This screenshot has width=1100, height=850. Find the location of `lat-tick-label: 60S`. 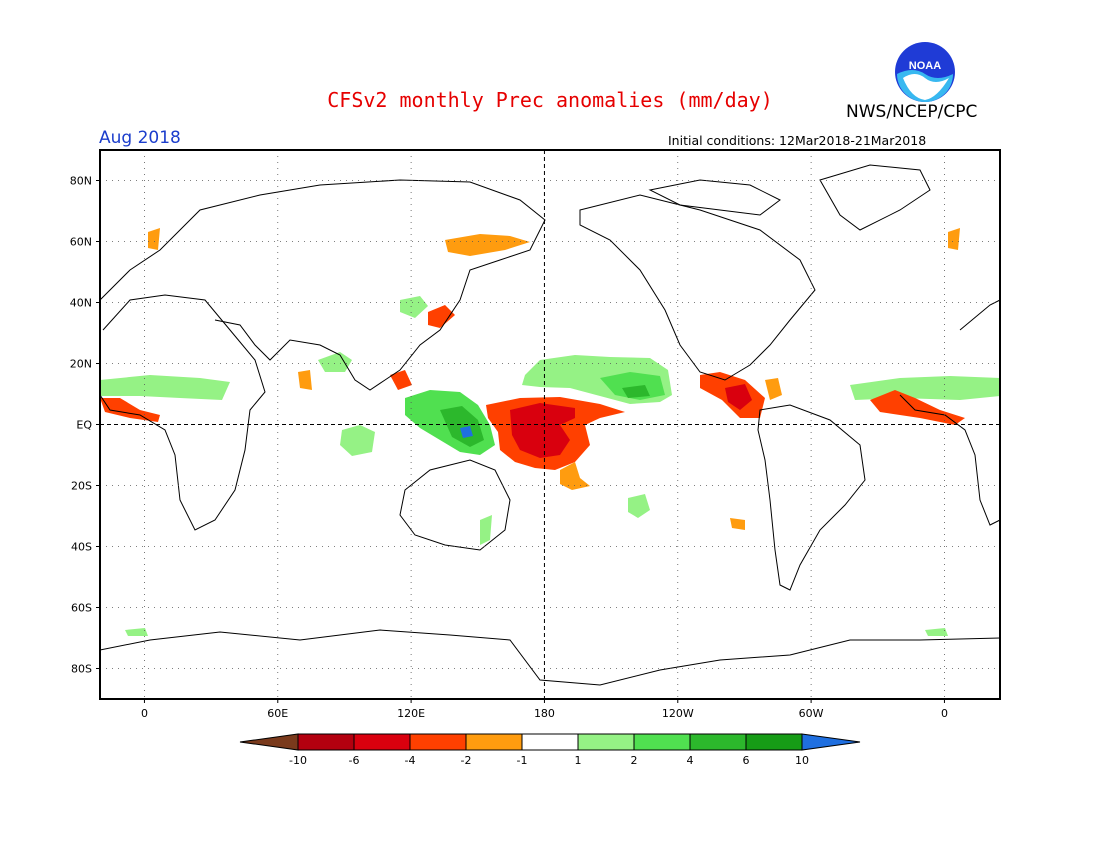

lat-tick-label: 60S is located at coordinates (81, 608).